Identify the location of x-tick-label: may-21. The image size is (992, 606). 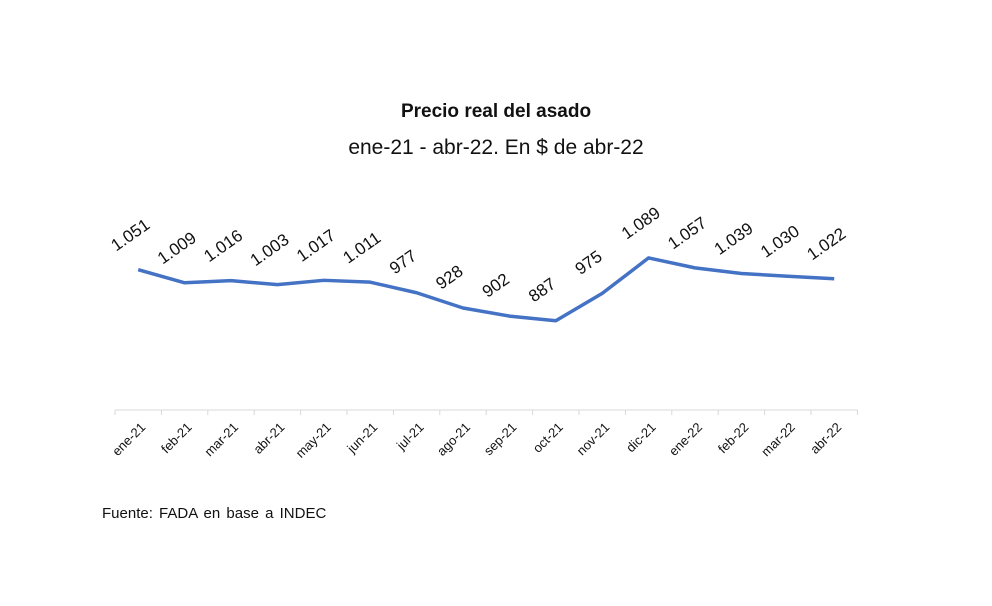
(313, 440).